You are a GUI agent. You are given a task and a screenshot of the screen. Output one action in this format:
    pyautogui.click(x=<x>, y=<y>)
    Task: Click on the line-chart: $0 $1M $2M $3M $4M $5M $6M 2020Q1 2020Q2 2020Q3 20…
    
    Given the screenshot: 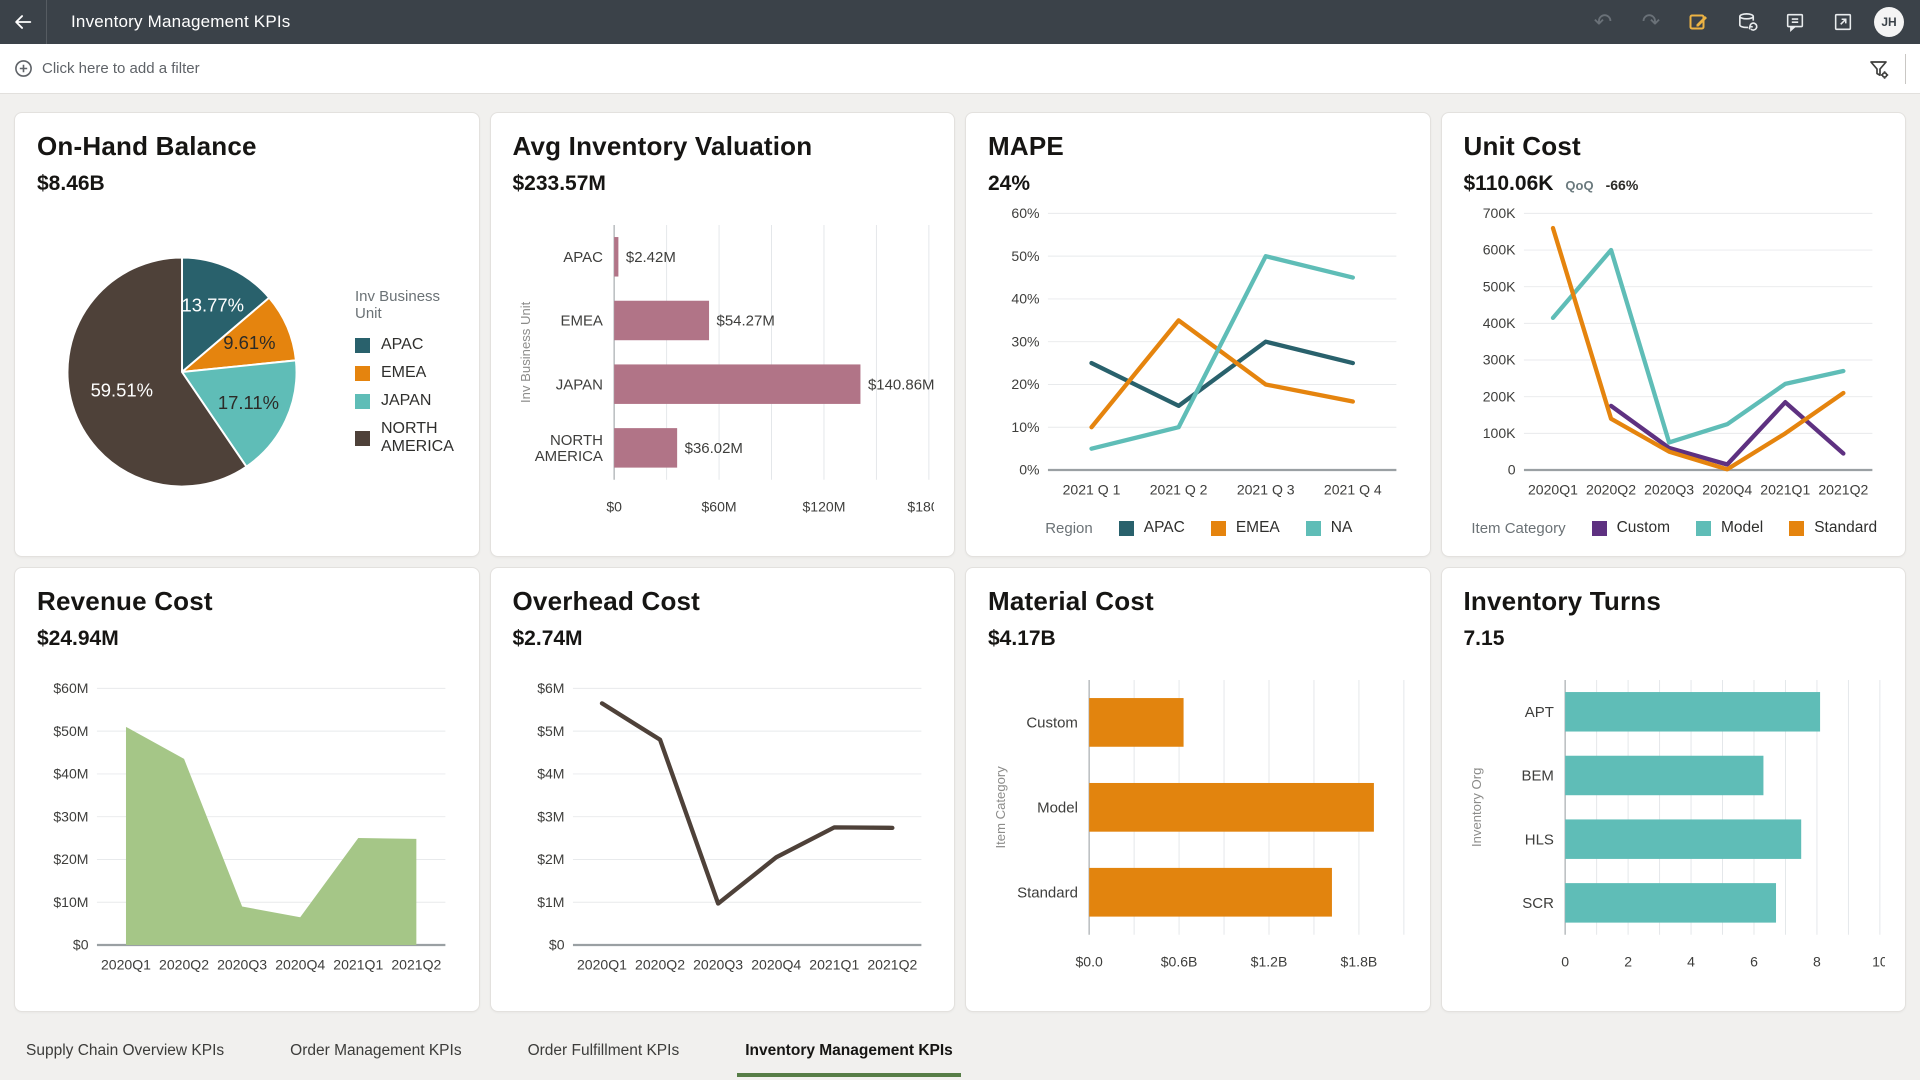 What is the action you would take?
    pyautogui.click(x=724, y=827)
    